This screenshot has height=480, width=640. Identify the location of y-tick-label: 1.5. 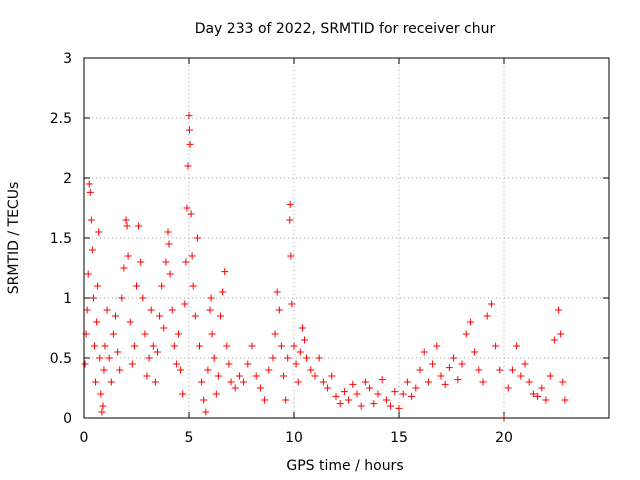
(61, 239).